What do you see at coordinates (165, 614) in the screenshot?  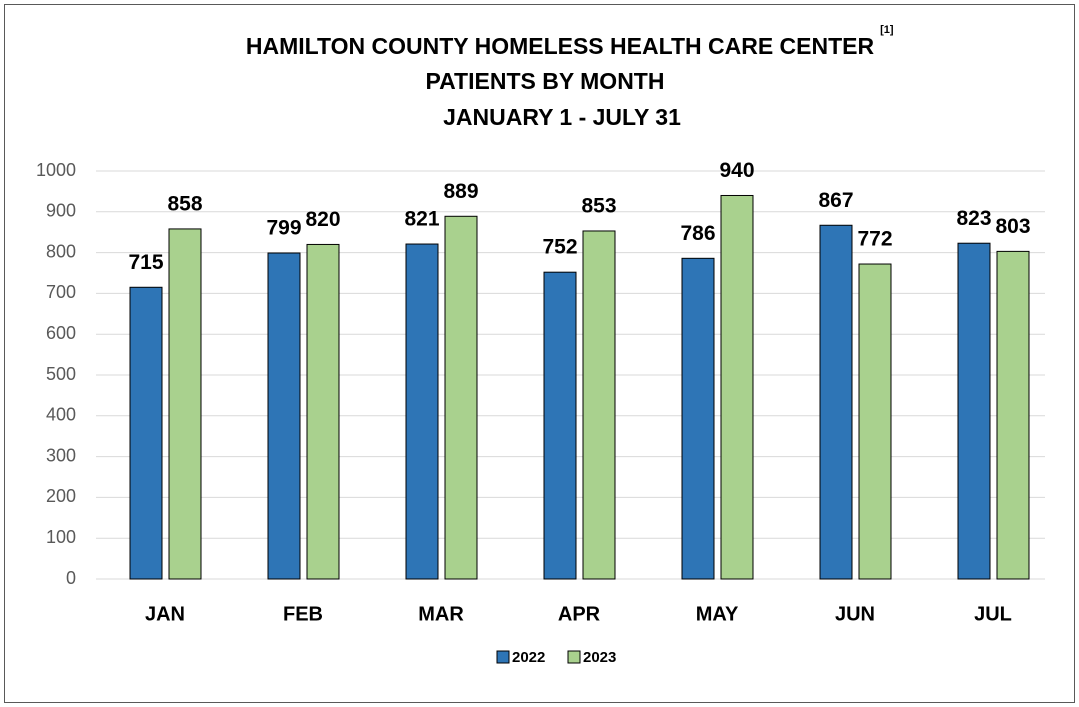 I see `x-tick-label: JAN` at bounding box center [165, 614].